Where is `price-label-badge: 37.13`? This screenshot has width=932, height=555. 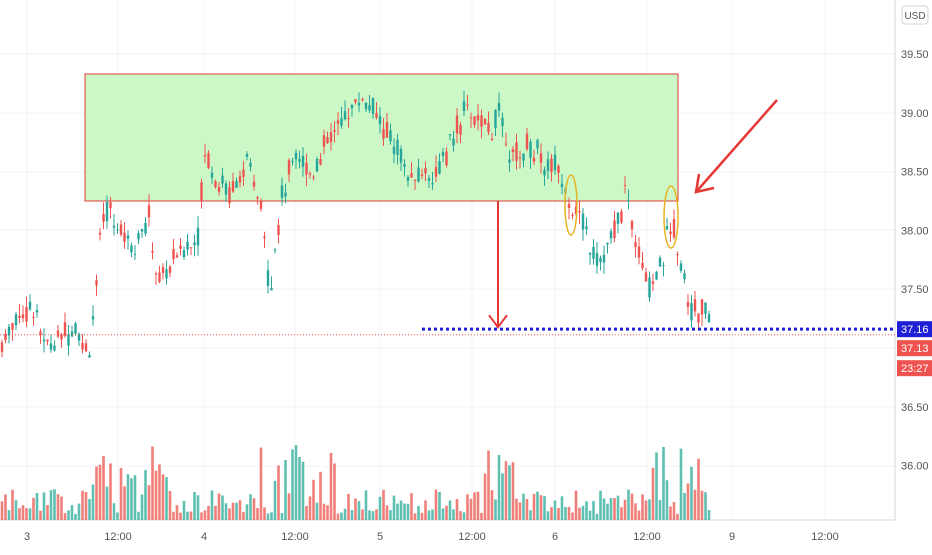
price-label-badge: 37.13 is located at coordinates (914, 348).